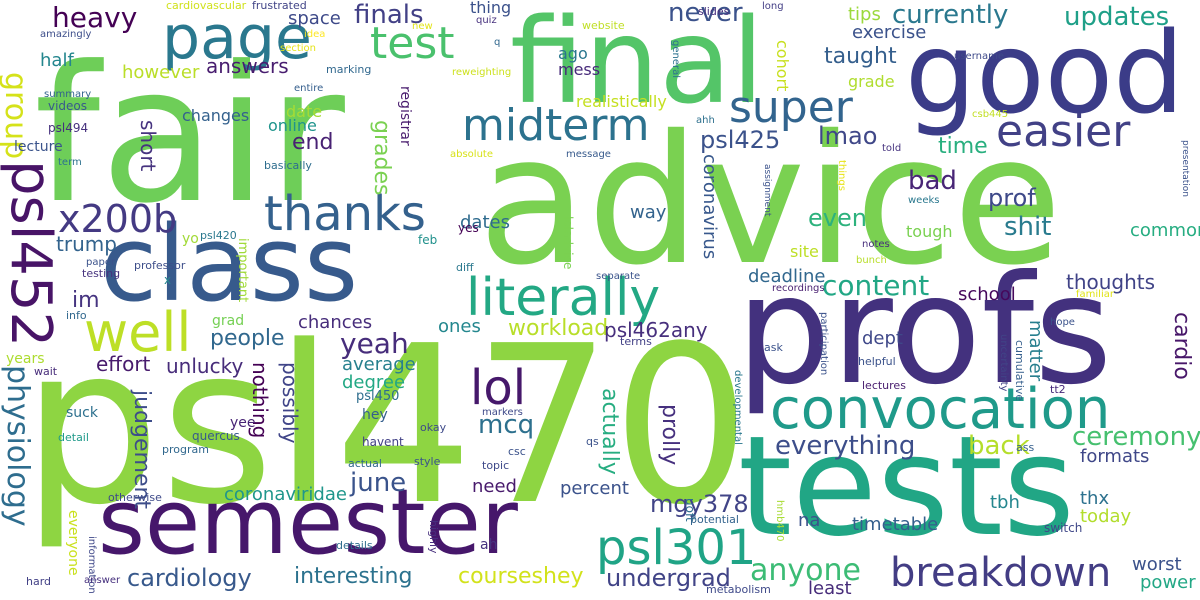  I want to click on word-timetable: timetable, so click(895, 524).